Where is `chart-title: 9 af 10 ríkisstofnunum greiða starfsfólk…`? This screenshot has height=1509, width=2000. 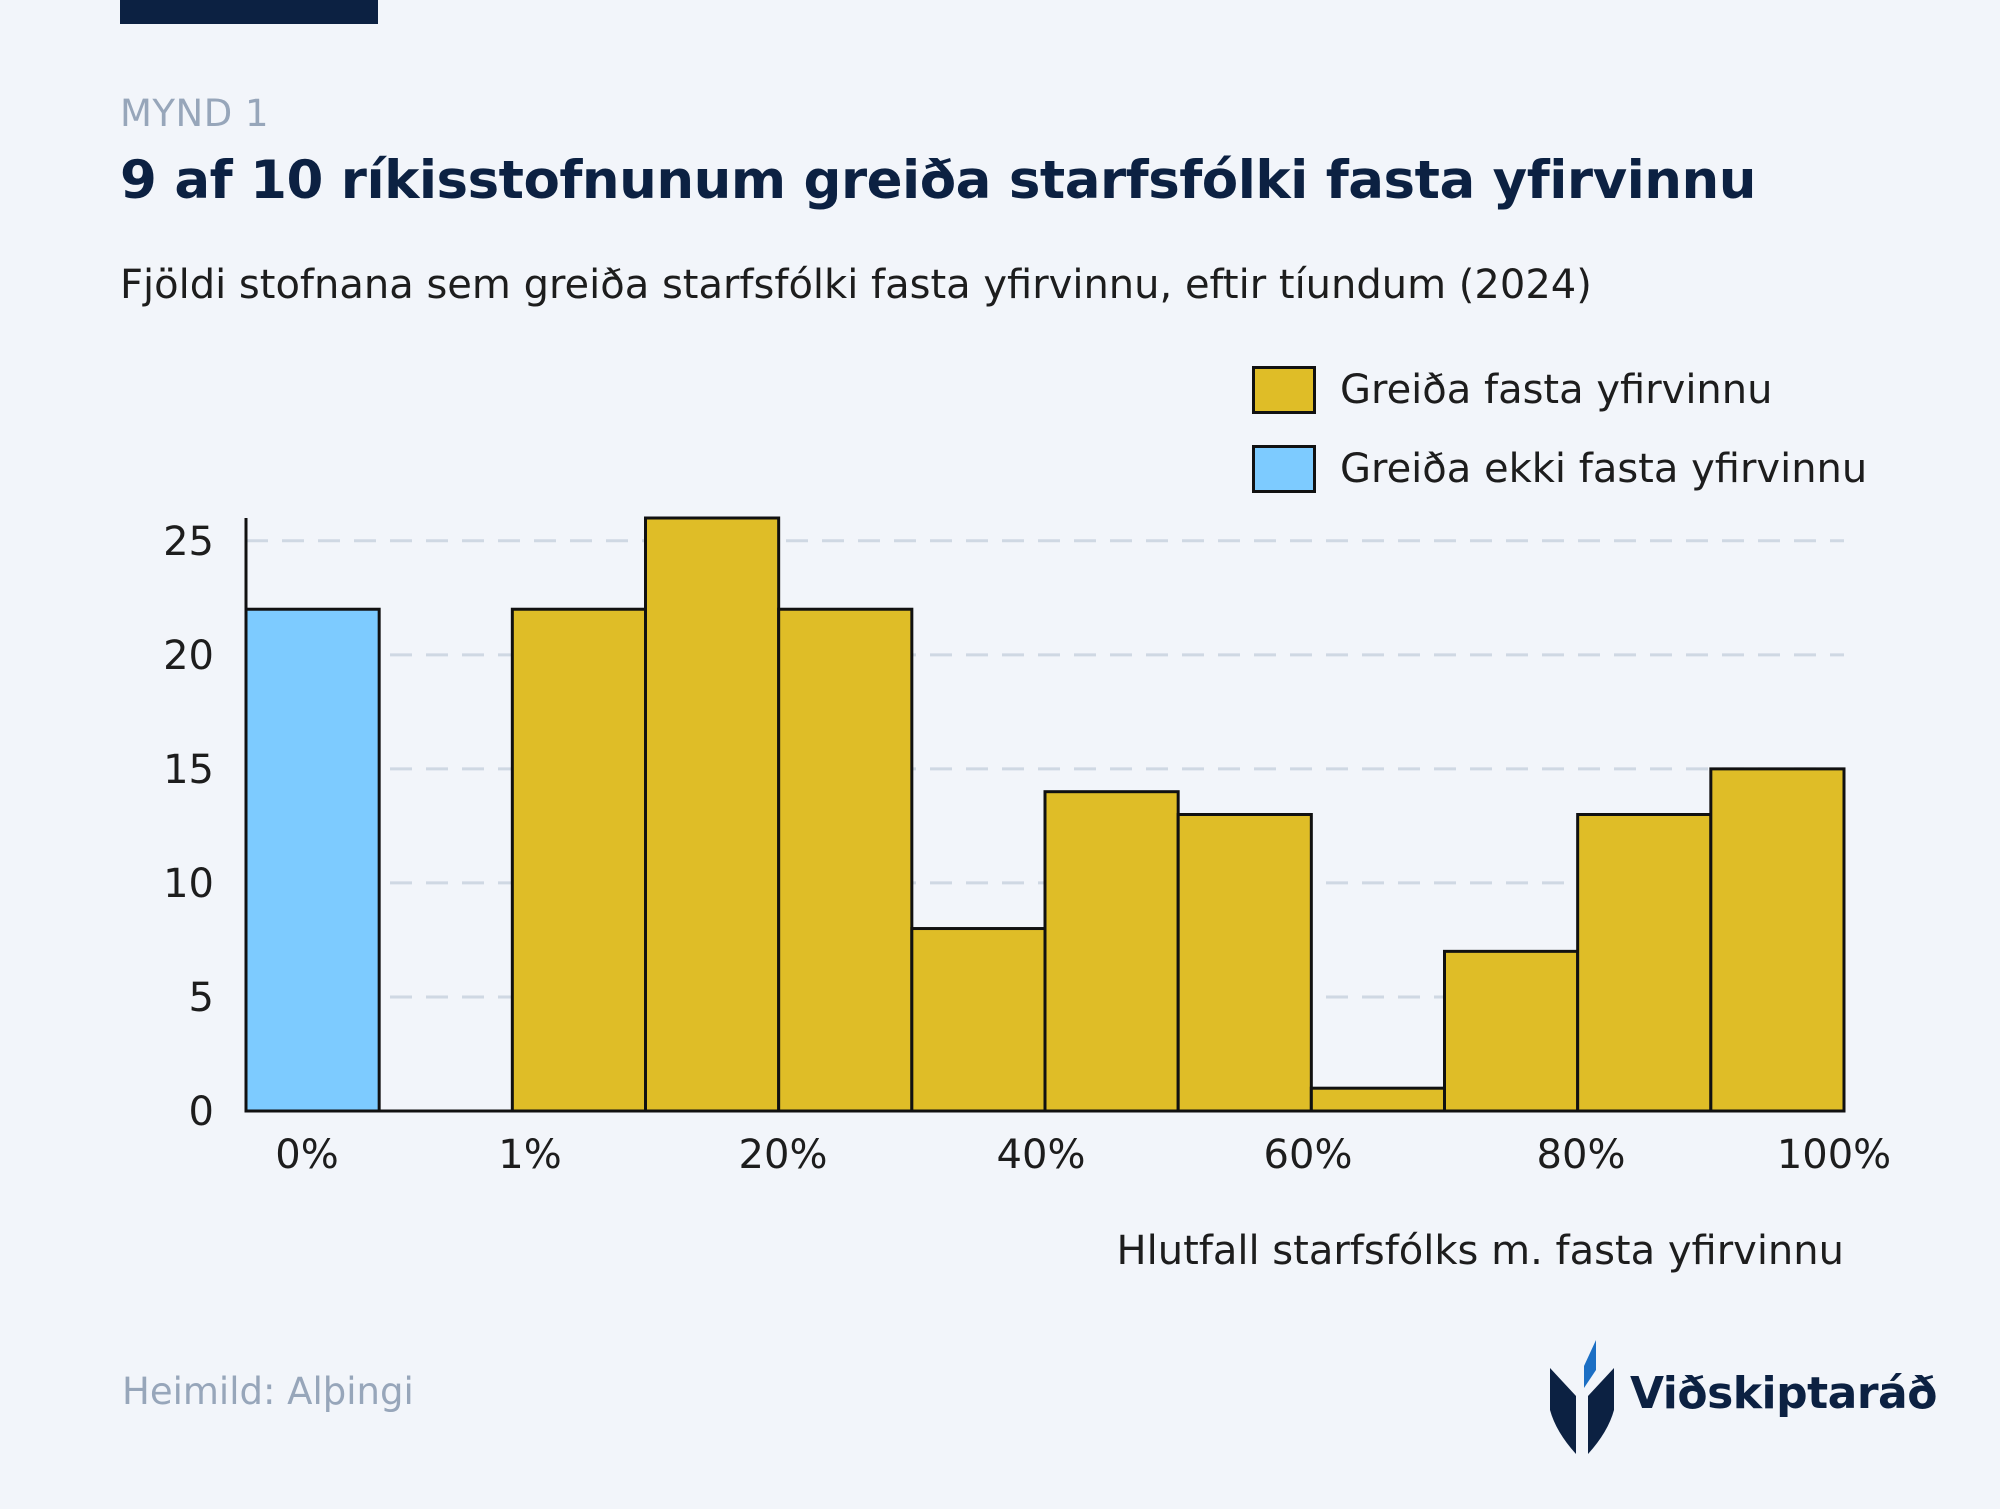
chart-title: 9 af 10 ríkisstofnunum greiða starfsfólk… is located at coordinates (938, 180).